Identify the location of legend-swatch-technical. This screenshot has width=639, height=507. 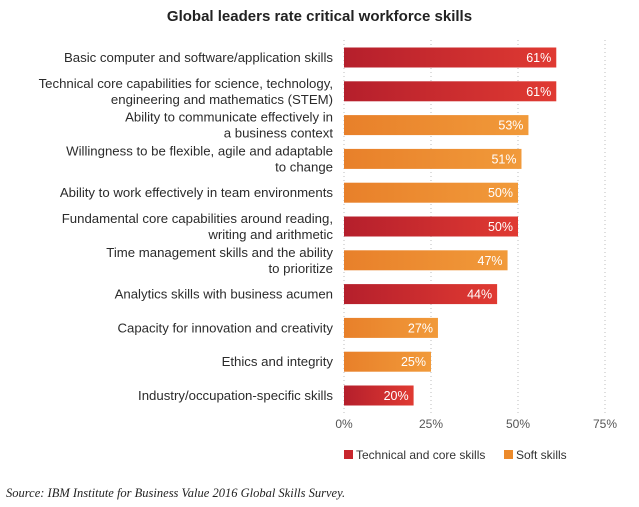
(348, 454).